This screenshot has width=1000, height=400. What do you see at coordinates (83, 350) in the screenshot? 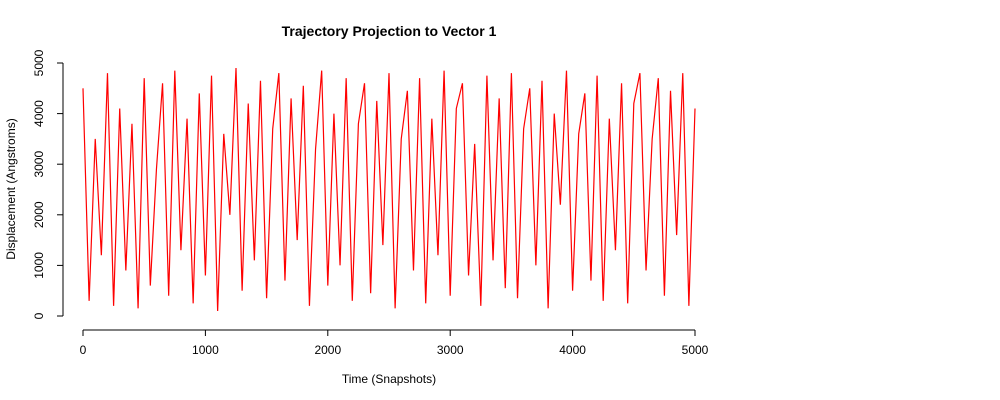
I see `x-tick-label: 0` at bounding box center [83, 350].